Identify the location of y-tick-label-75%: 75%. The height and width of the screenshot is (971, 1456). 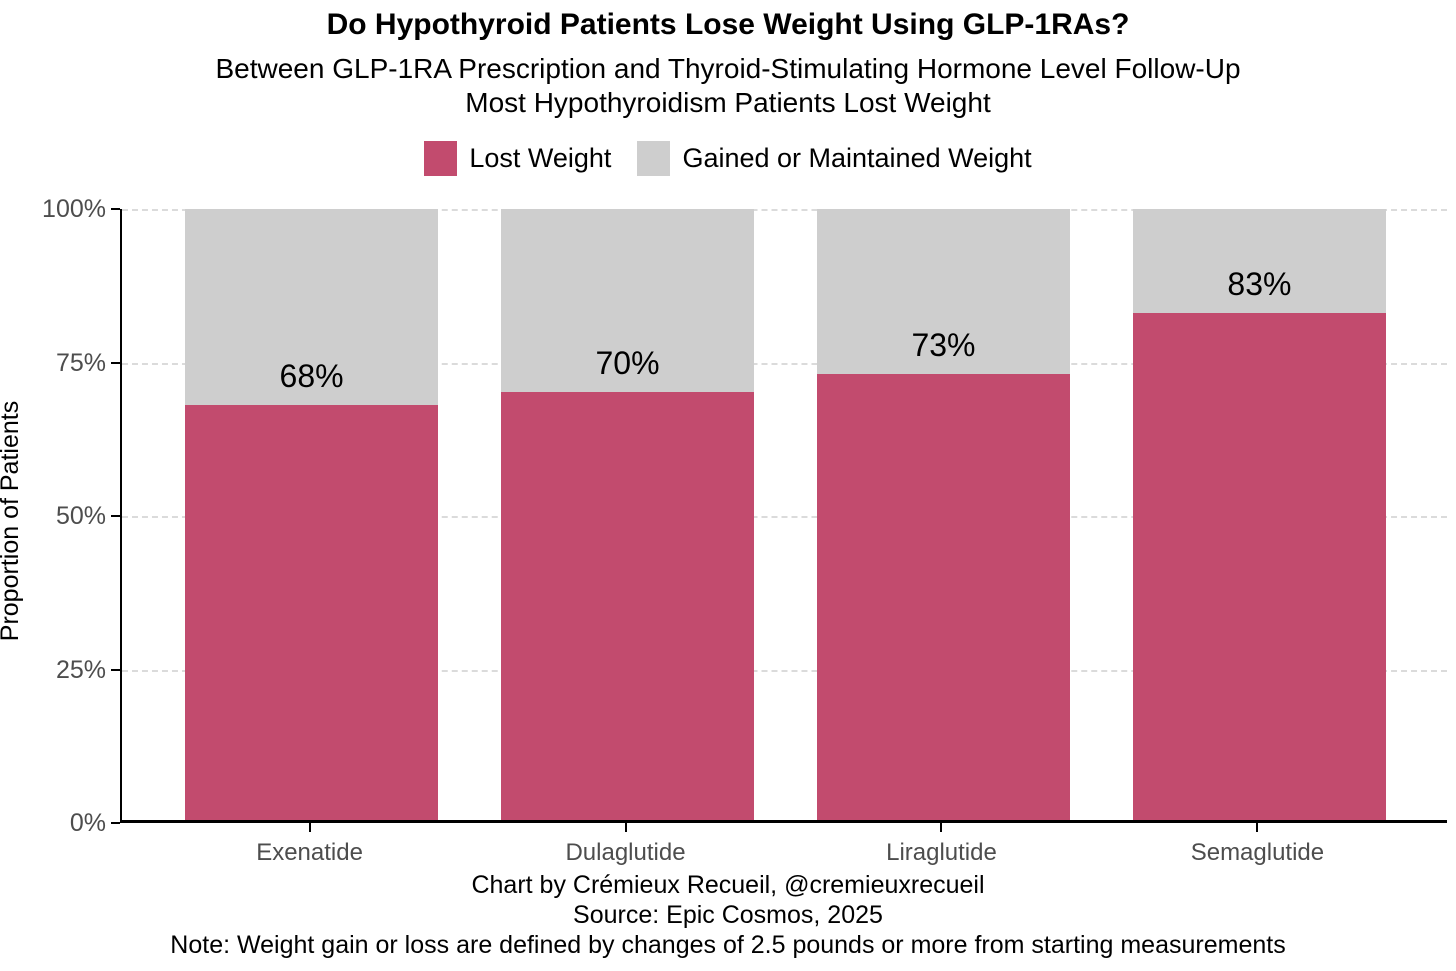
(80, 362).